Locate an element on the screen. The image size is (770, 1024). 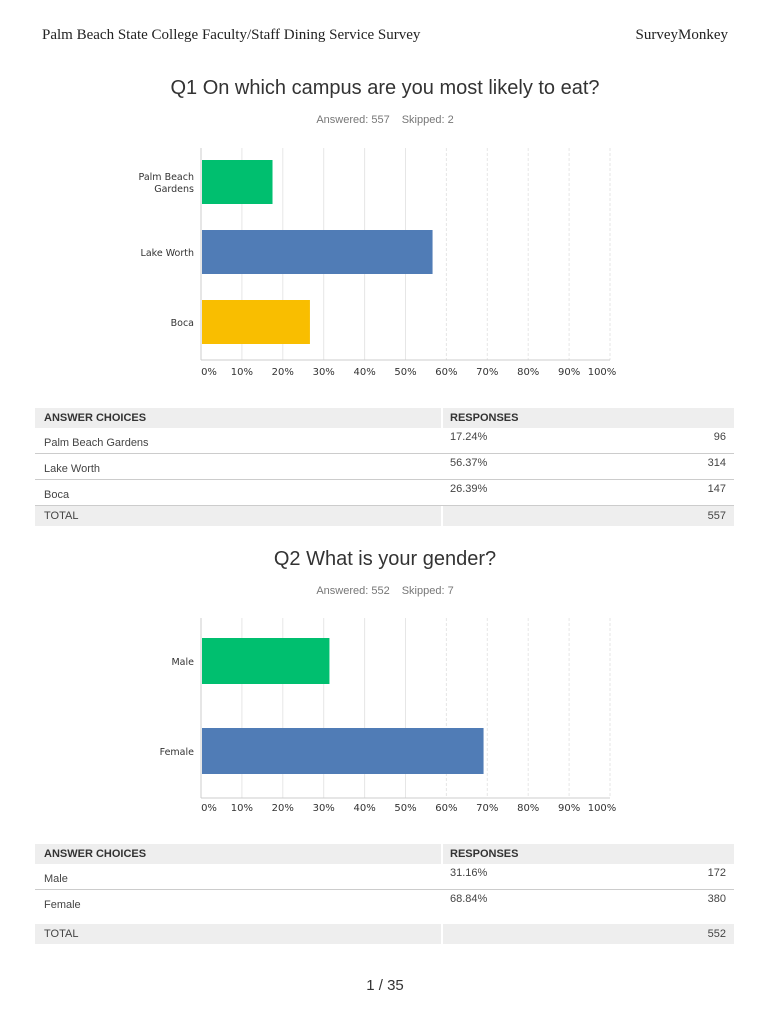
q1-skipped: Skipped: 2 is located at coordinates (427, 120).